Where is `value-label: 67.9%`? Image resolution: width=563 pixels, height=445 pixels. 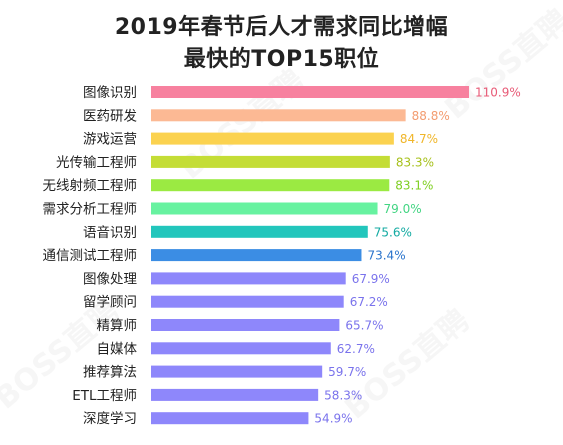
value-label: 67.9% is located at coordinates (371, 279).